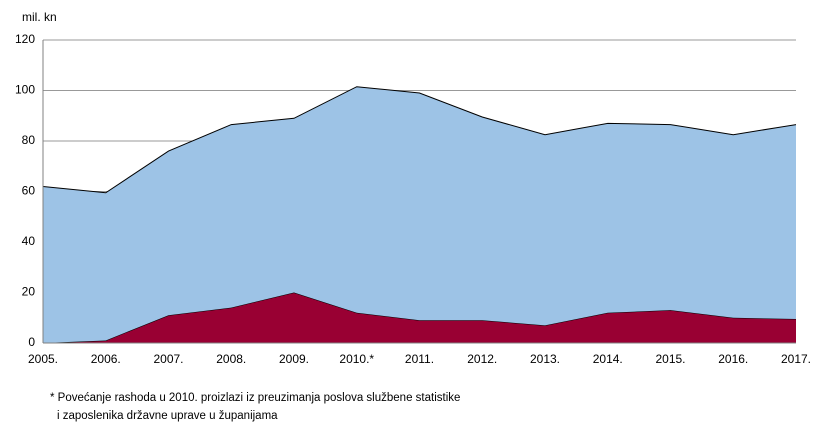 The width and height of the screenshot is (815, 426). What do you see at coordinates (43, 359) in the screenshot?
I see `x-tick-label: 2005.` at bounding box center [43, 359].